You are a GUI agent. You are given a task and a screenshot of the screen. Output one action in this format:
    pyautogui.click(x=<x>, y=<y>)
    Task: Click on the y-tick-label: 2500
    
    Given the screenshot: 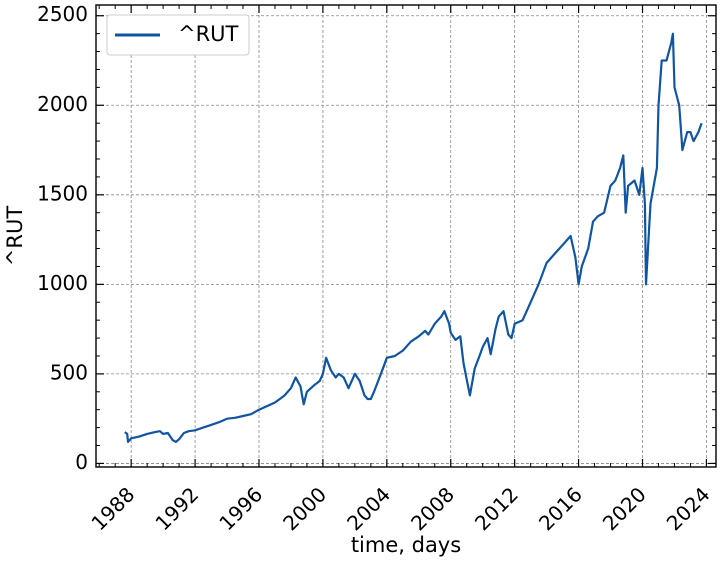 What is the action you would take?
    pyautogui.click(x=62, y=14)
    